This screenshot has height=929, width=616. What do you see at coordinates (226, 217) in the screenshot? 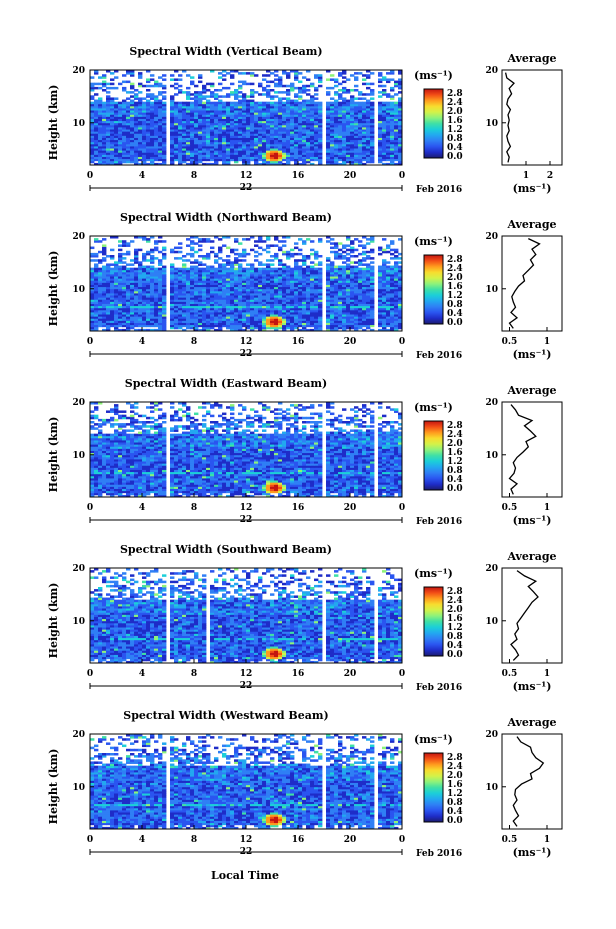
I see `panel-title: Spectral Width (Northward Beam)` at bounding box center [226, 217].